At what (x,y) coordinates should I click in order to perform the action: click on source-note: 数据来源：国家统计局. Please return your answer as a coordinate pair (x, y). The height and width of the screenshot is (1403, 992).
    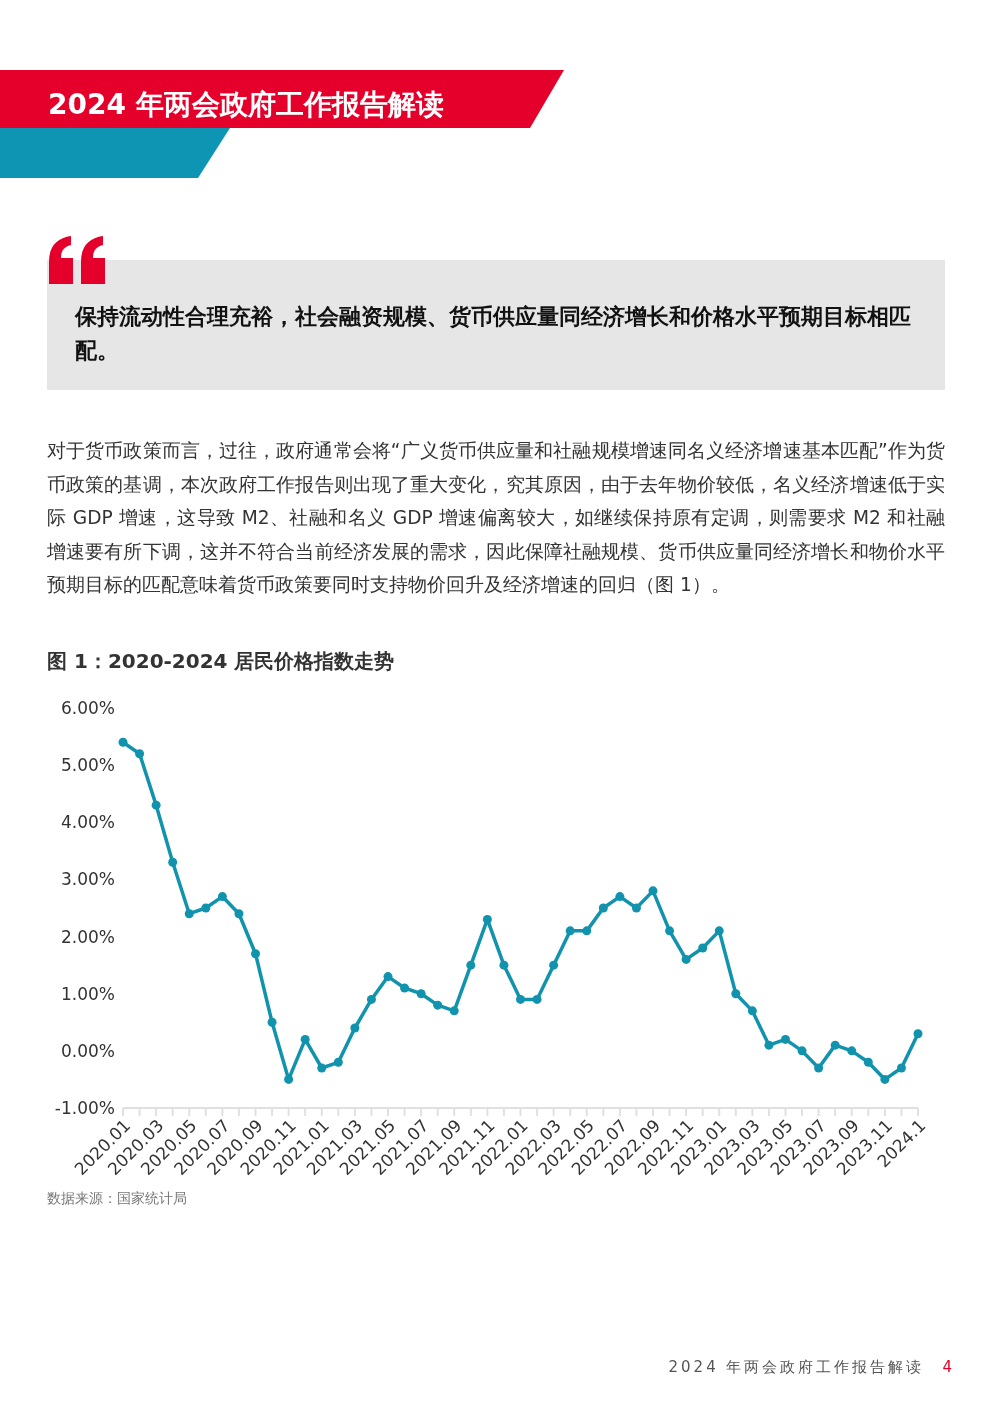
    Looking at the image, I should click on (117, 1199).